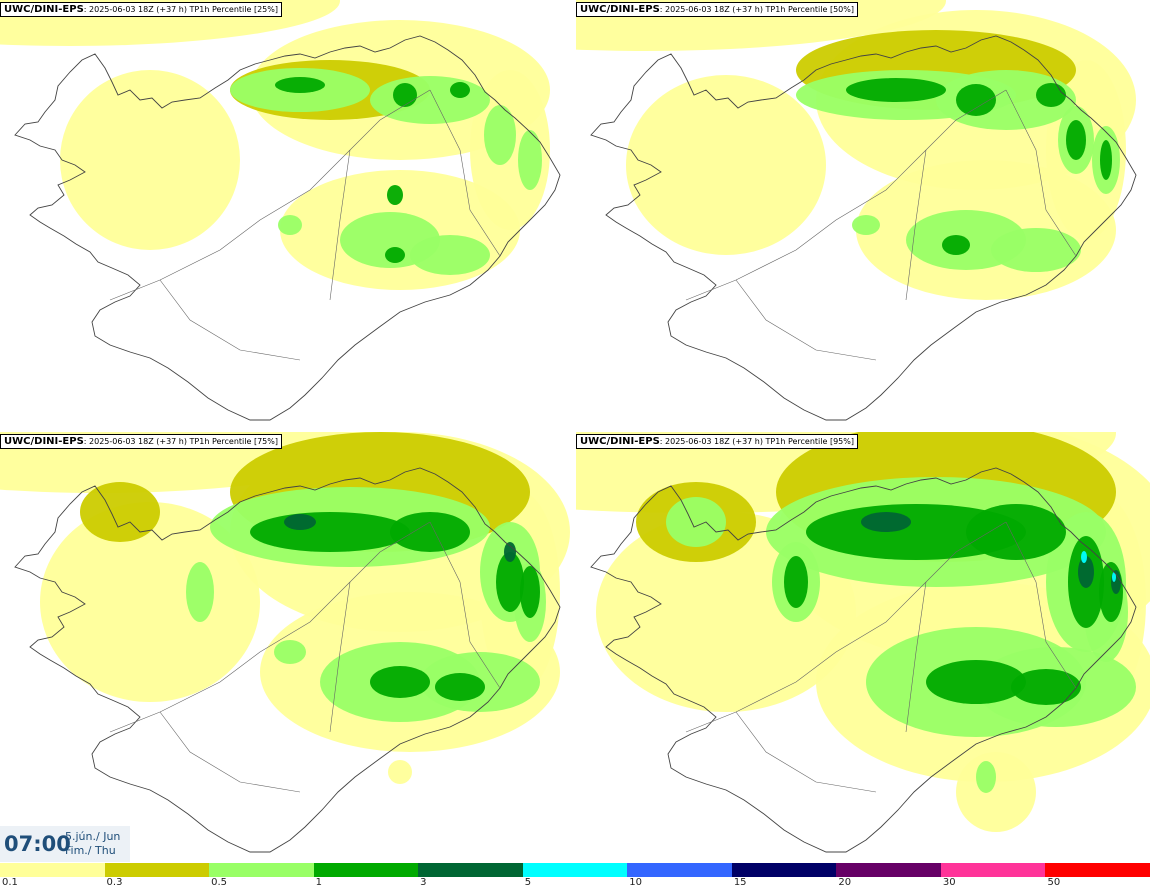 The image size is (1150, 891). I want to click on colorbar-tick-label: 0.3, so click(114, 882).